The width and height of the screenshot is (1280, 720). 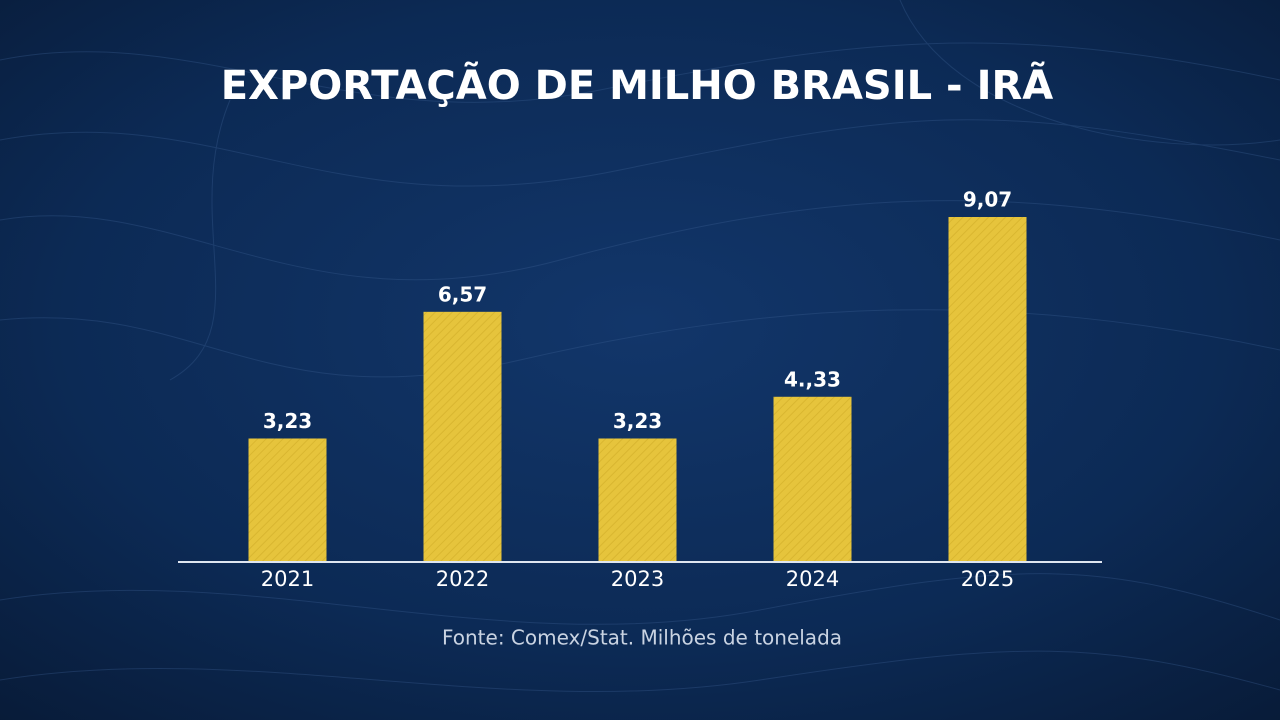 I want to click on value-label: 6,57, so click(x=462, y=294).